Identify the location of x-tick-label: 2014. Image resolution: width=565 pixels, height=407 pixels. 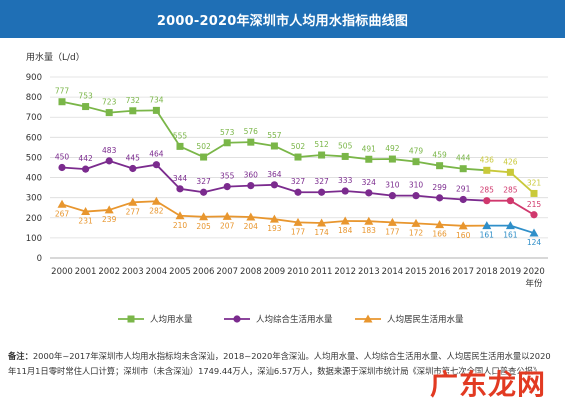
(393, 272).